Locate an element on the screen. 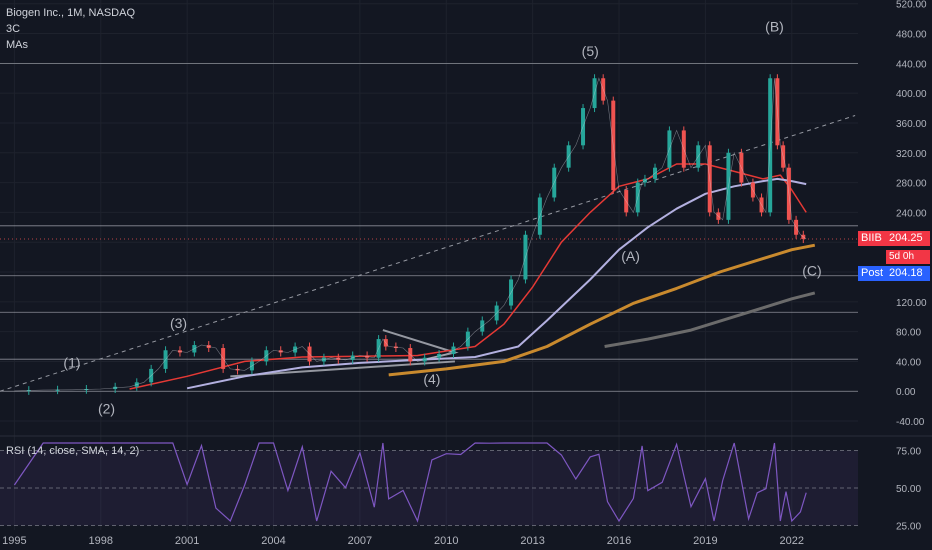 This screenshot has width=932, height=550. y-tick-label: 120.00 is located at coordinates (911, 303).